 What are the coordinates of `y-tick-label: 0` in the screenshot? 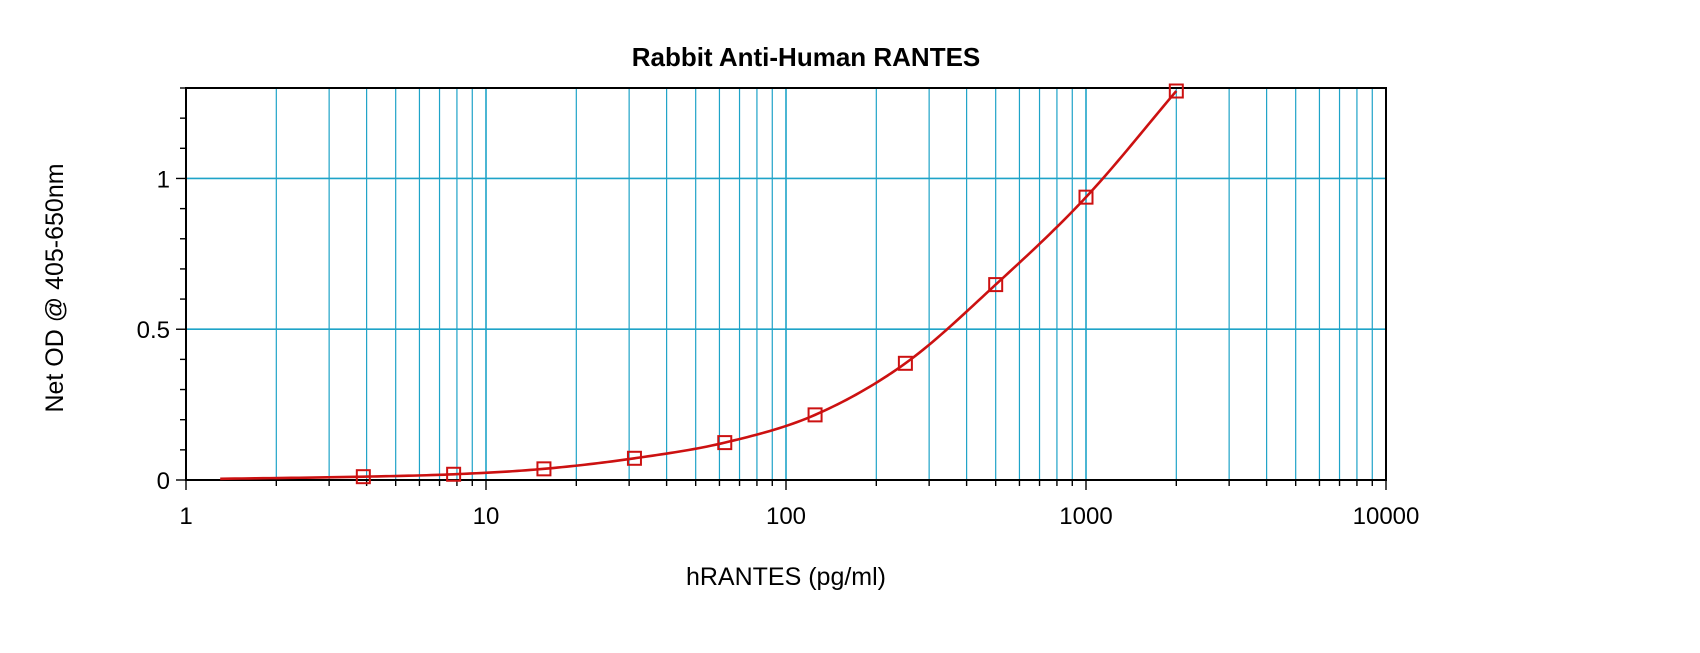 It's located at (163, 481).